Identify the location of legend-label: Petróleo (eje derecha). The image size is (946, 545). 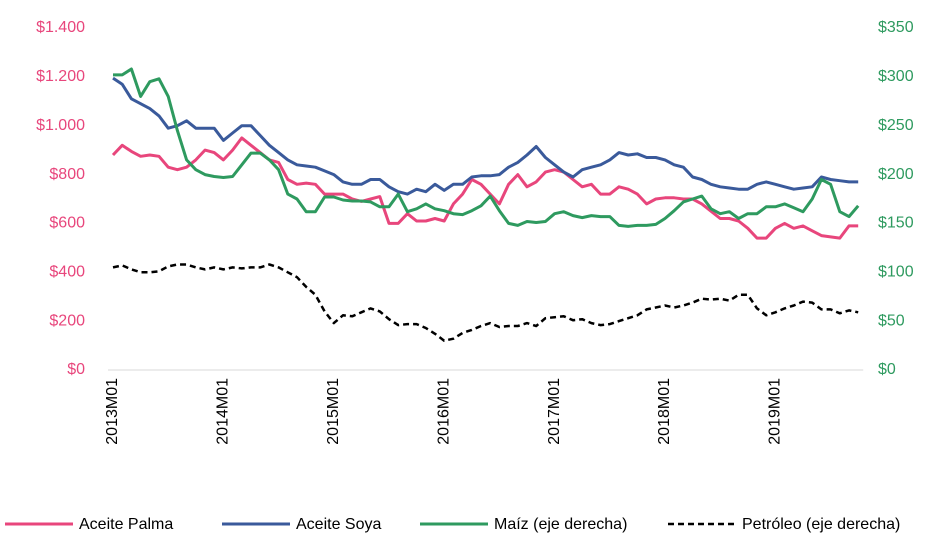
(821, 524).